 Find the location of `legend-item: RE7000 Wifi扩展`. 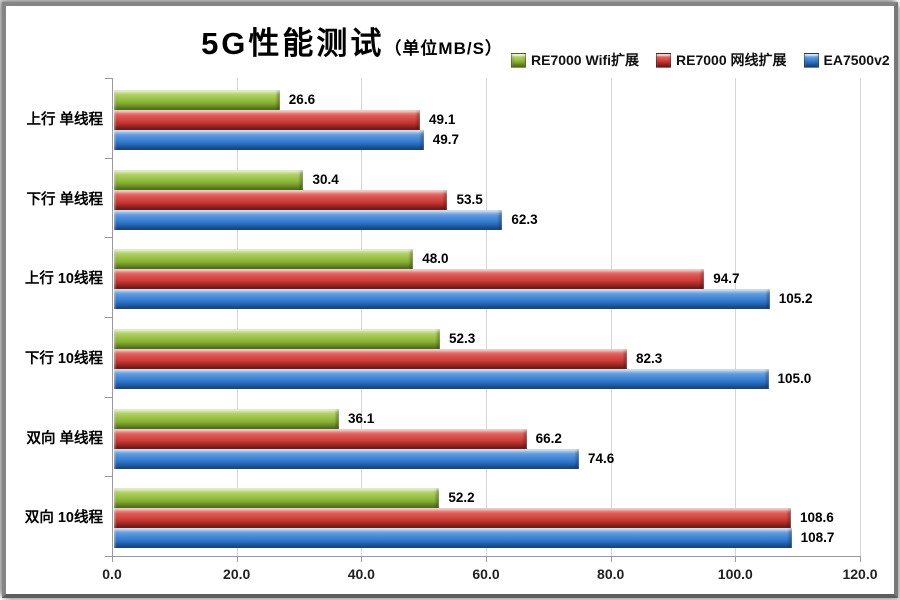

legend-item: RE7000 Wifi扩展 is located at coordinates (575, 60).